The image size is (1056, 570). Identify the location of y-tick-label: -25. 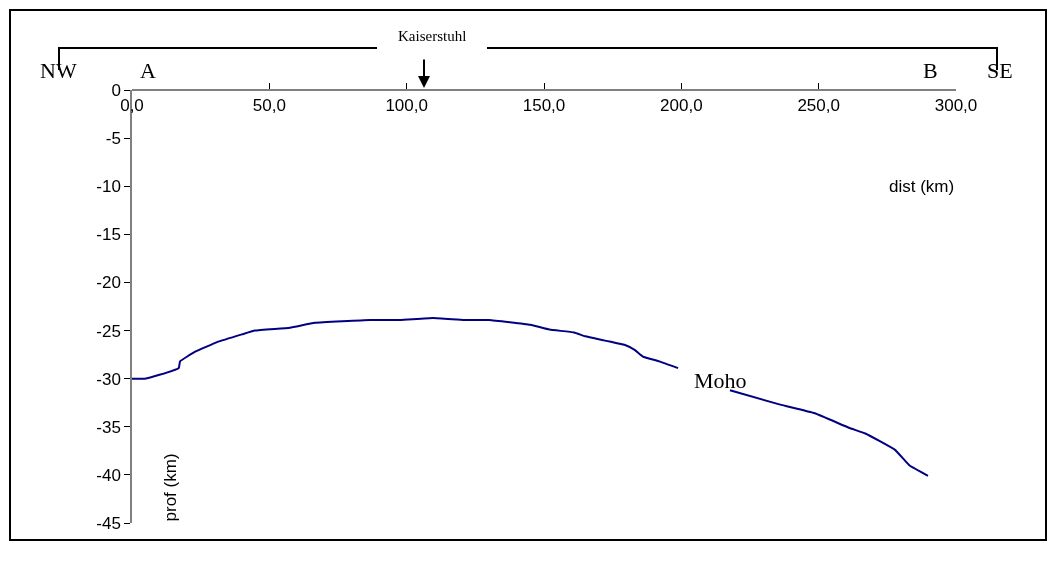
(108, 331).